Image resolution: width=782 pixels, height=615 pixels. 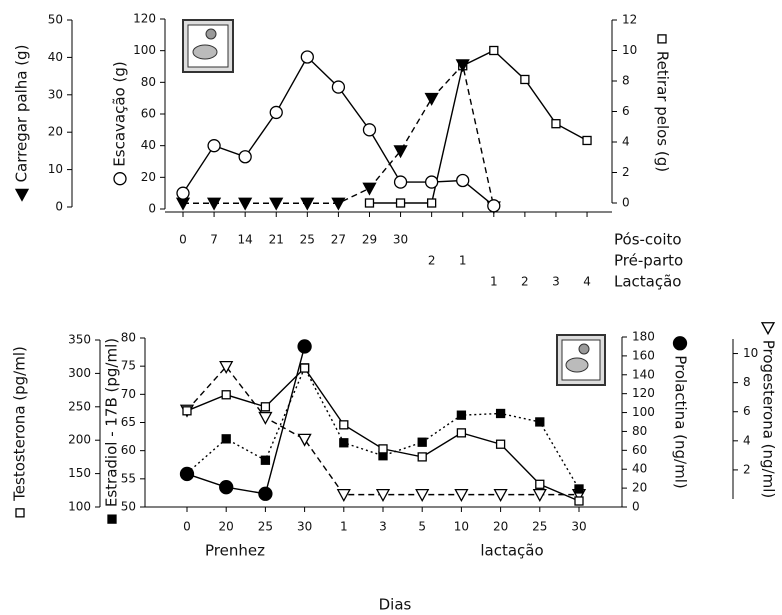 What do you see at coordinates (629, 20) in the screenshot?
I see `y-tick-label: 12` at bounding box center [629, 20].